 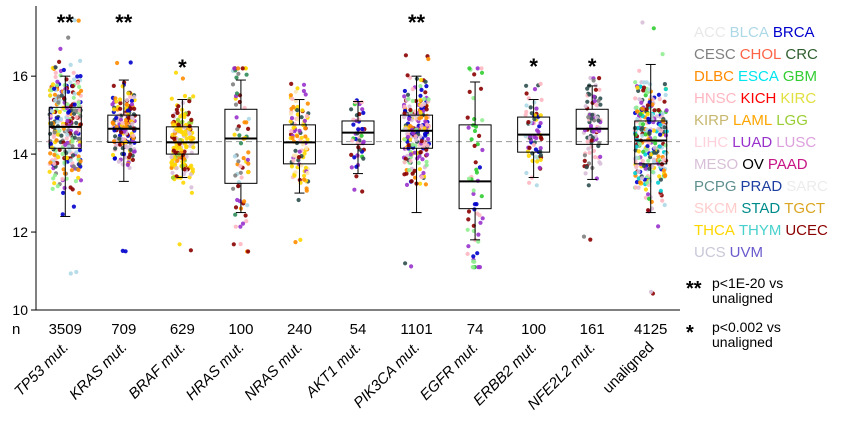 What do you see at coordinates (758, 76) in the screenshot?
I see `legend-item: ESCA` at bounding box center [758, 76].